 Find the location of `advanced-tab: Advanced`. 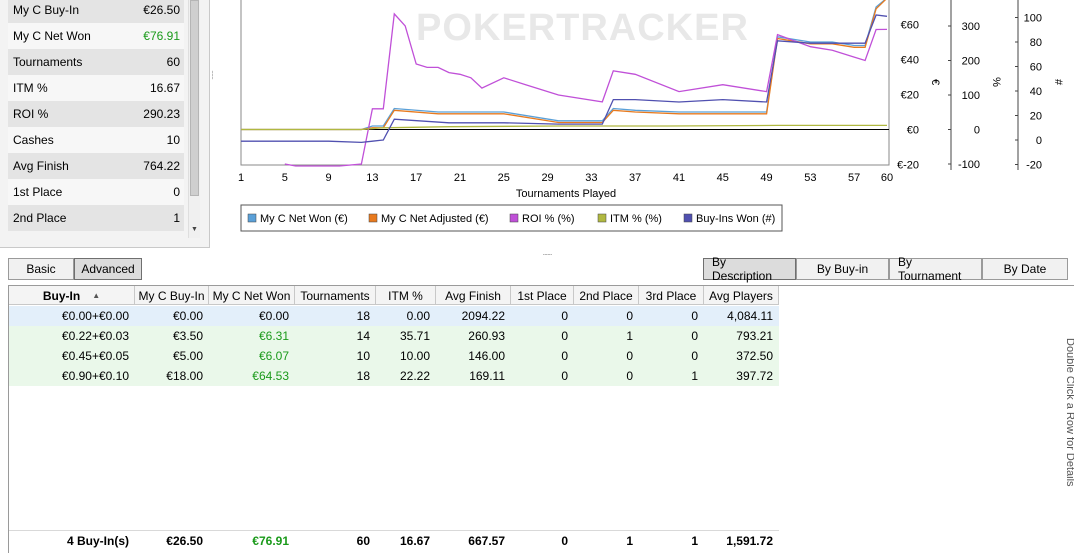

advanced-tab: Advanced is located at coordinates (108, 269).